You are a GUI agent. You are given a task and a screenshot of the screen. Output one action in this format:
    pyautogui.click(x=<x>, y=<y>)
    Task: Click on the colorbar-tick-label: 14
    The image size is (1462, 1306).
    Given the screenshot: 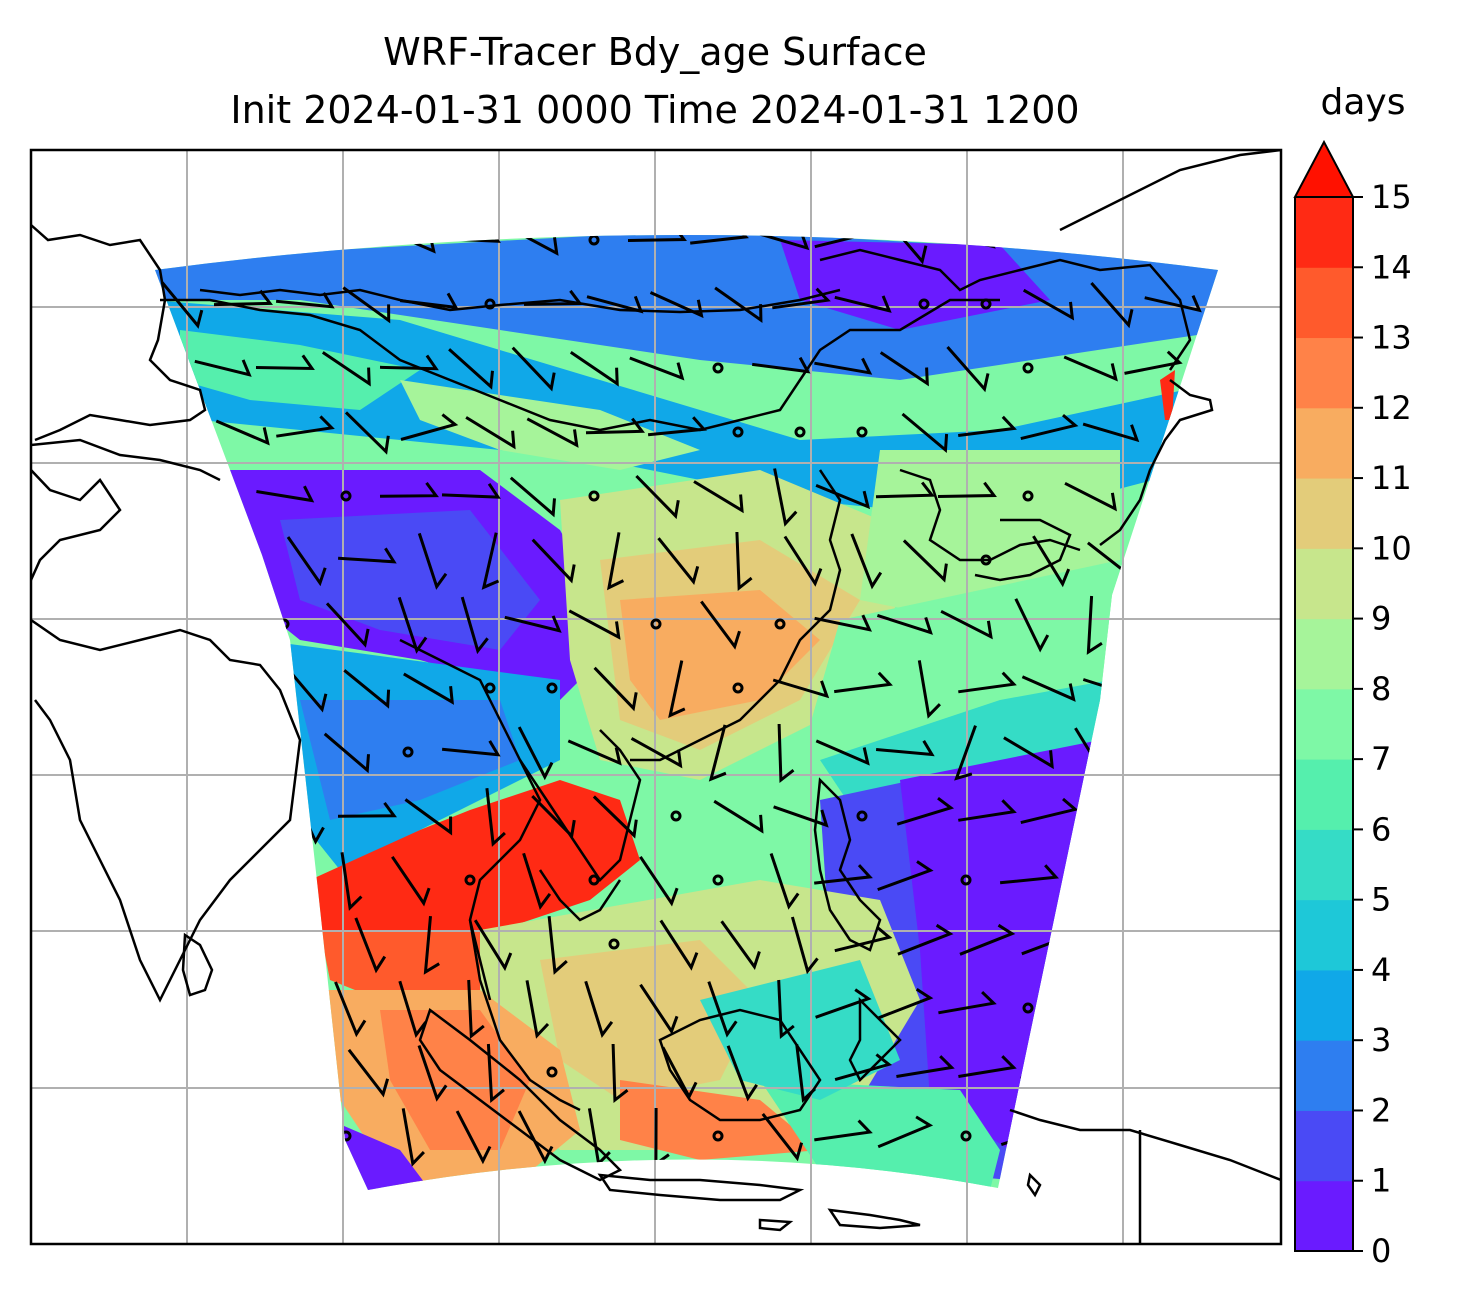 What is the action you would take?
    pyautogui.click(x=1391, y=267)
    